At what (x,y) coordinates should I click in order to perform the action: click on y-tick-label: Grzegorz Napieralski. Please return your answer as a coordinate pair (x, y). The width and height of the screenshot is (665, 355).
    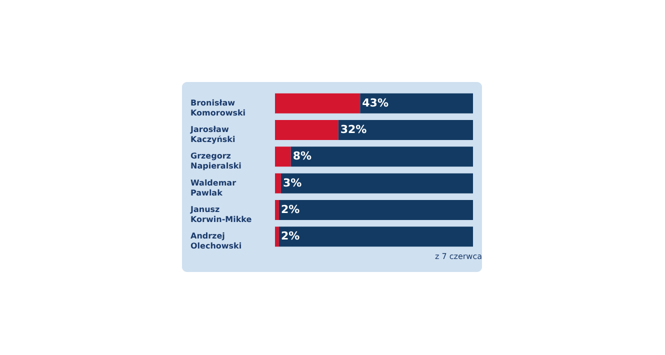
    Looking at the image, I should click on (216, 161).